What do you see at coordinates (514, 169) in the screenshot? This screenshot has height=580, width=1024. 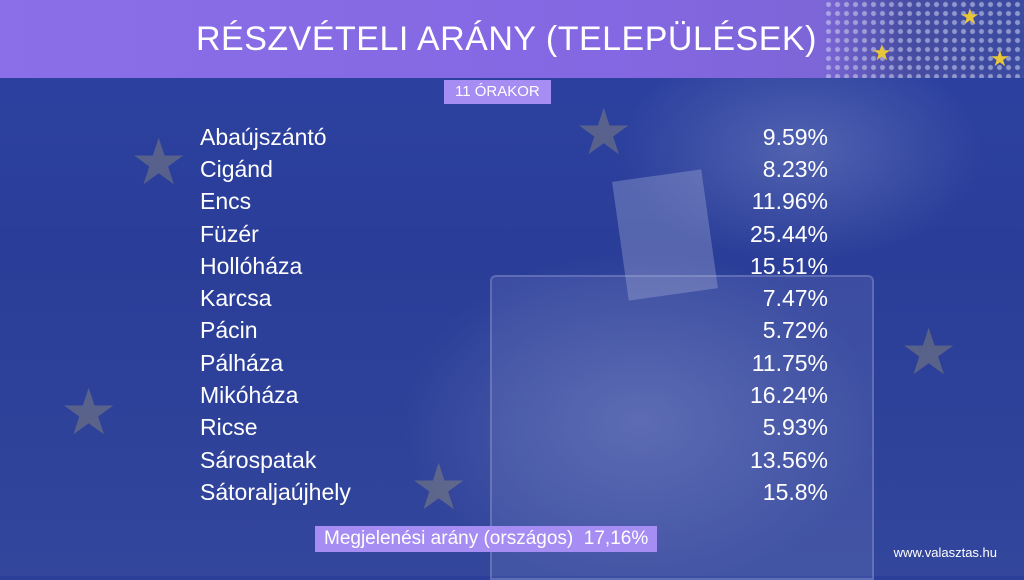 I see `list-item: Cigánd 8.23%` at bounding box center [514, 169].